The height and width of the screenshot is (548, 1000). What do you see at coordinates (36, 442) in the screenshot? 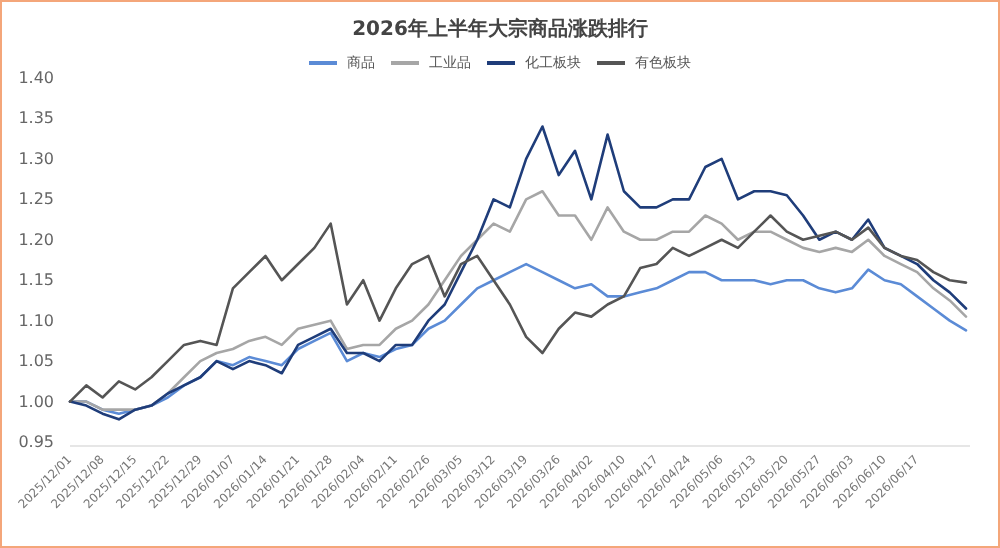
I see `y-tick-label: 0.95` at bounding box center [36, 442].